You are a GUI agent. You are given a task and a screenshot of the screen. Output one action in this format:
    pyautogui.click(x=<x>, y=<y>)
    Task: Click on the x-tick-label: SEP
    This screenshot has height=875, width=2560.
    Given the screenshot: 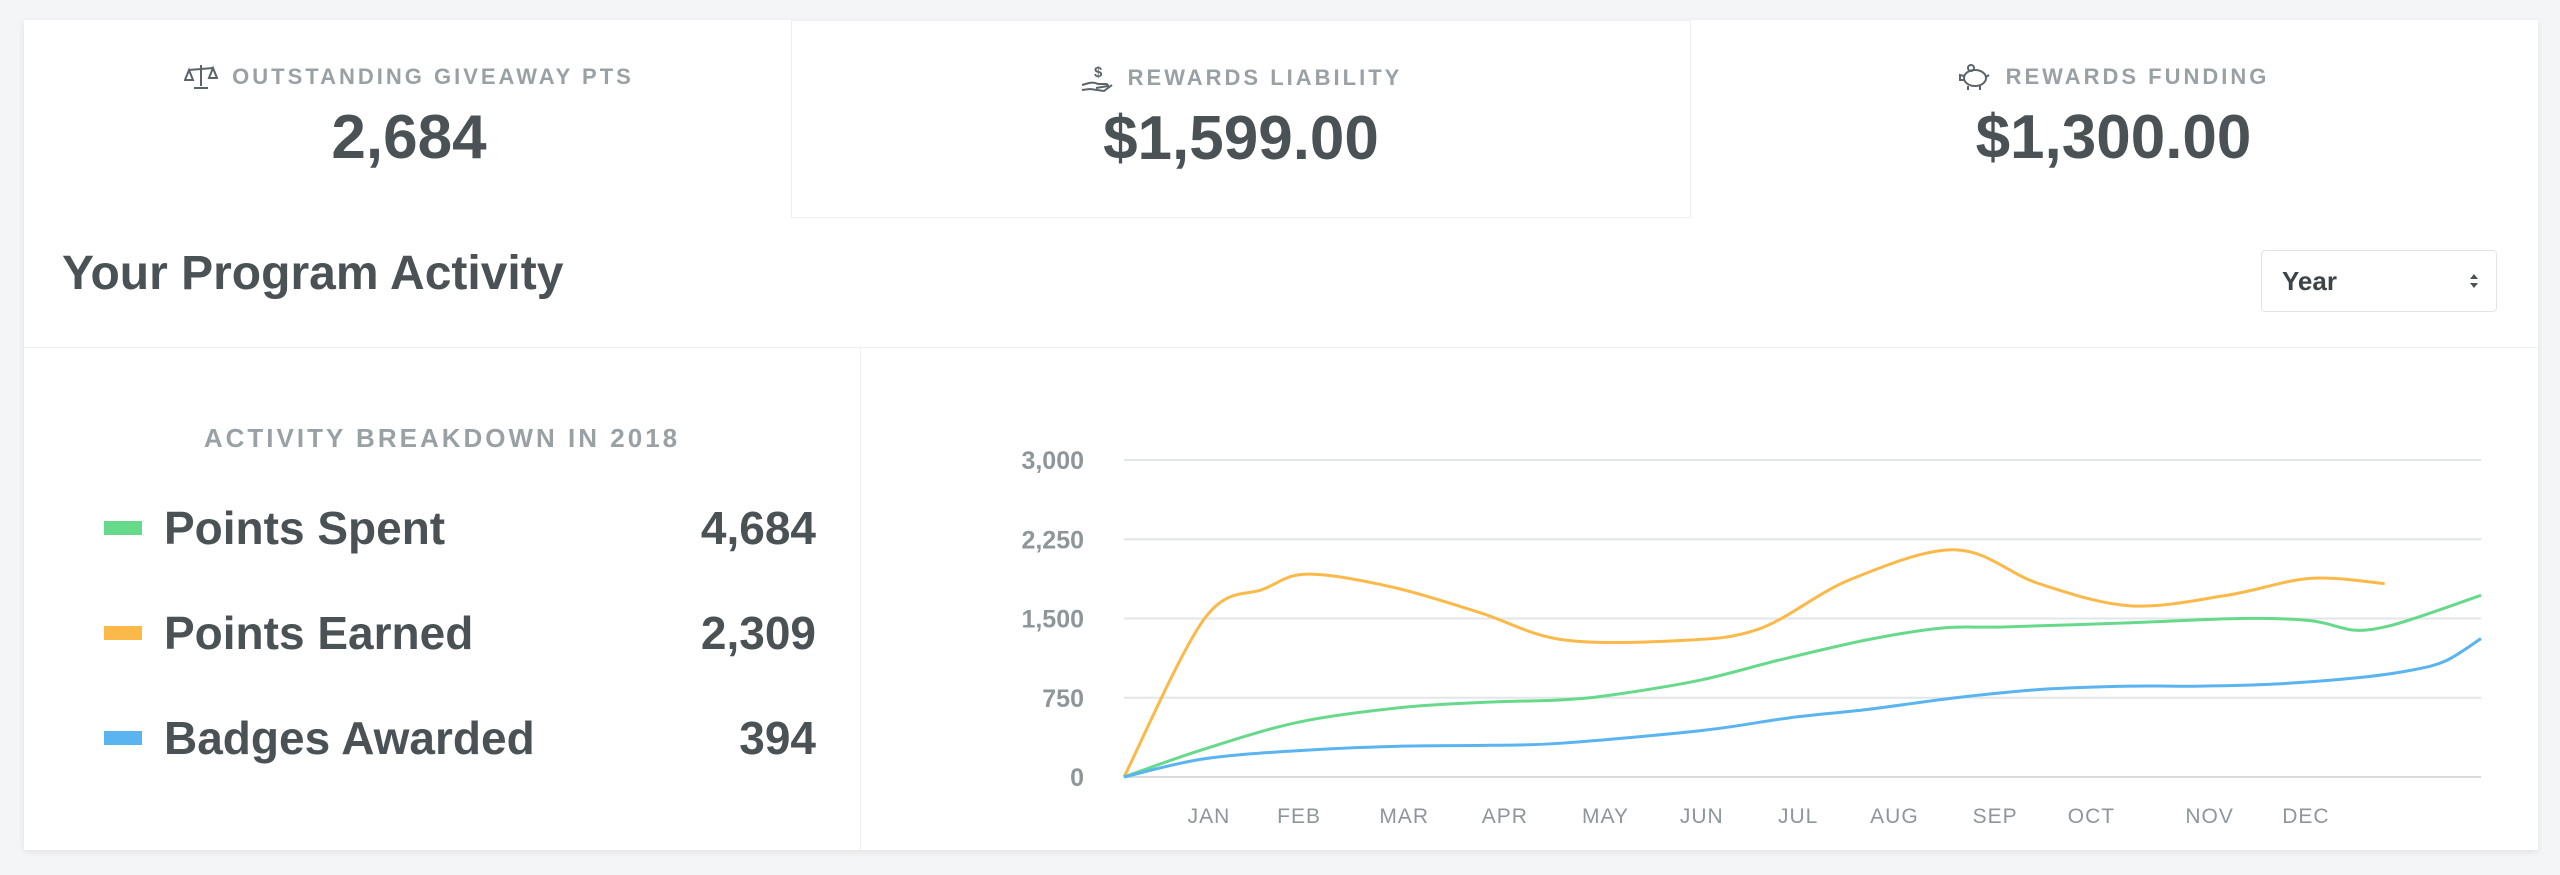 What is the action you would take?
    pyautogui.click(x=1995, y=816)
    